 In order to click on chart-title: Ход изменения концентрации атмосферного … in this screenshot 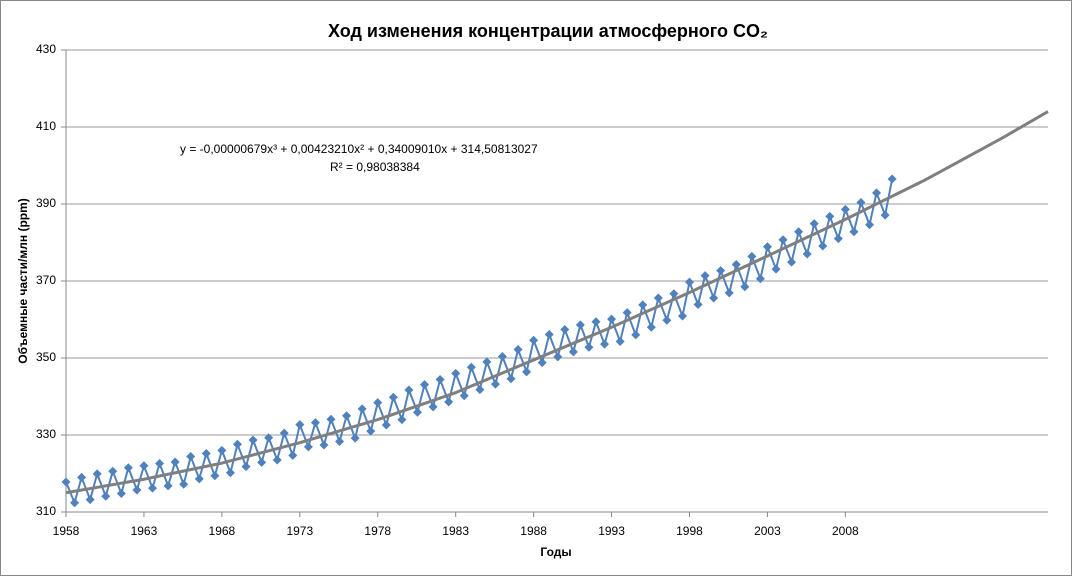, I will do `click(548, 31)`.